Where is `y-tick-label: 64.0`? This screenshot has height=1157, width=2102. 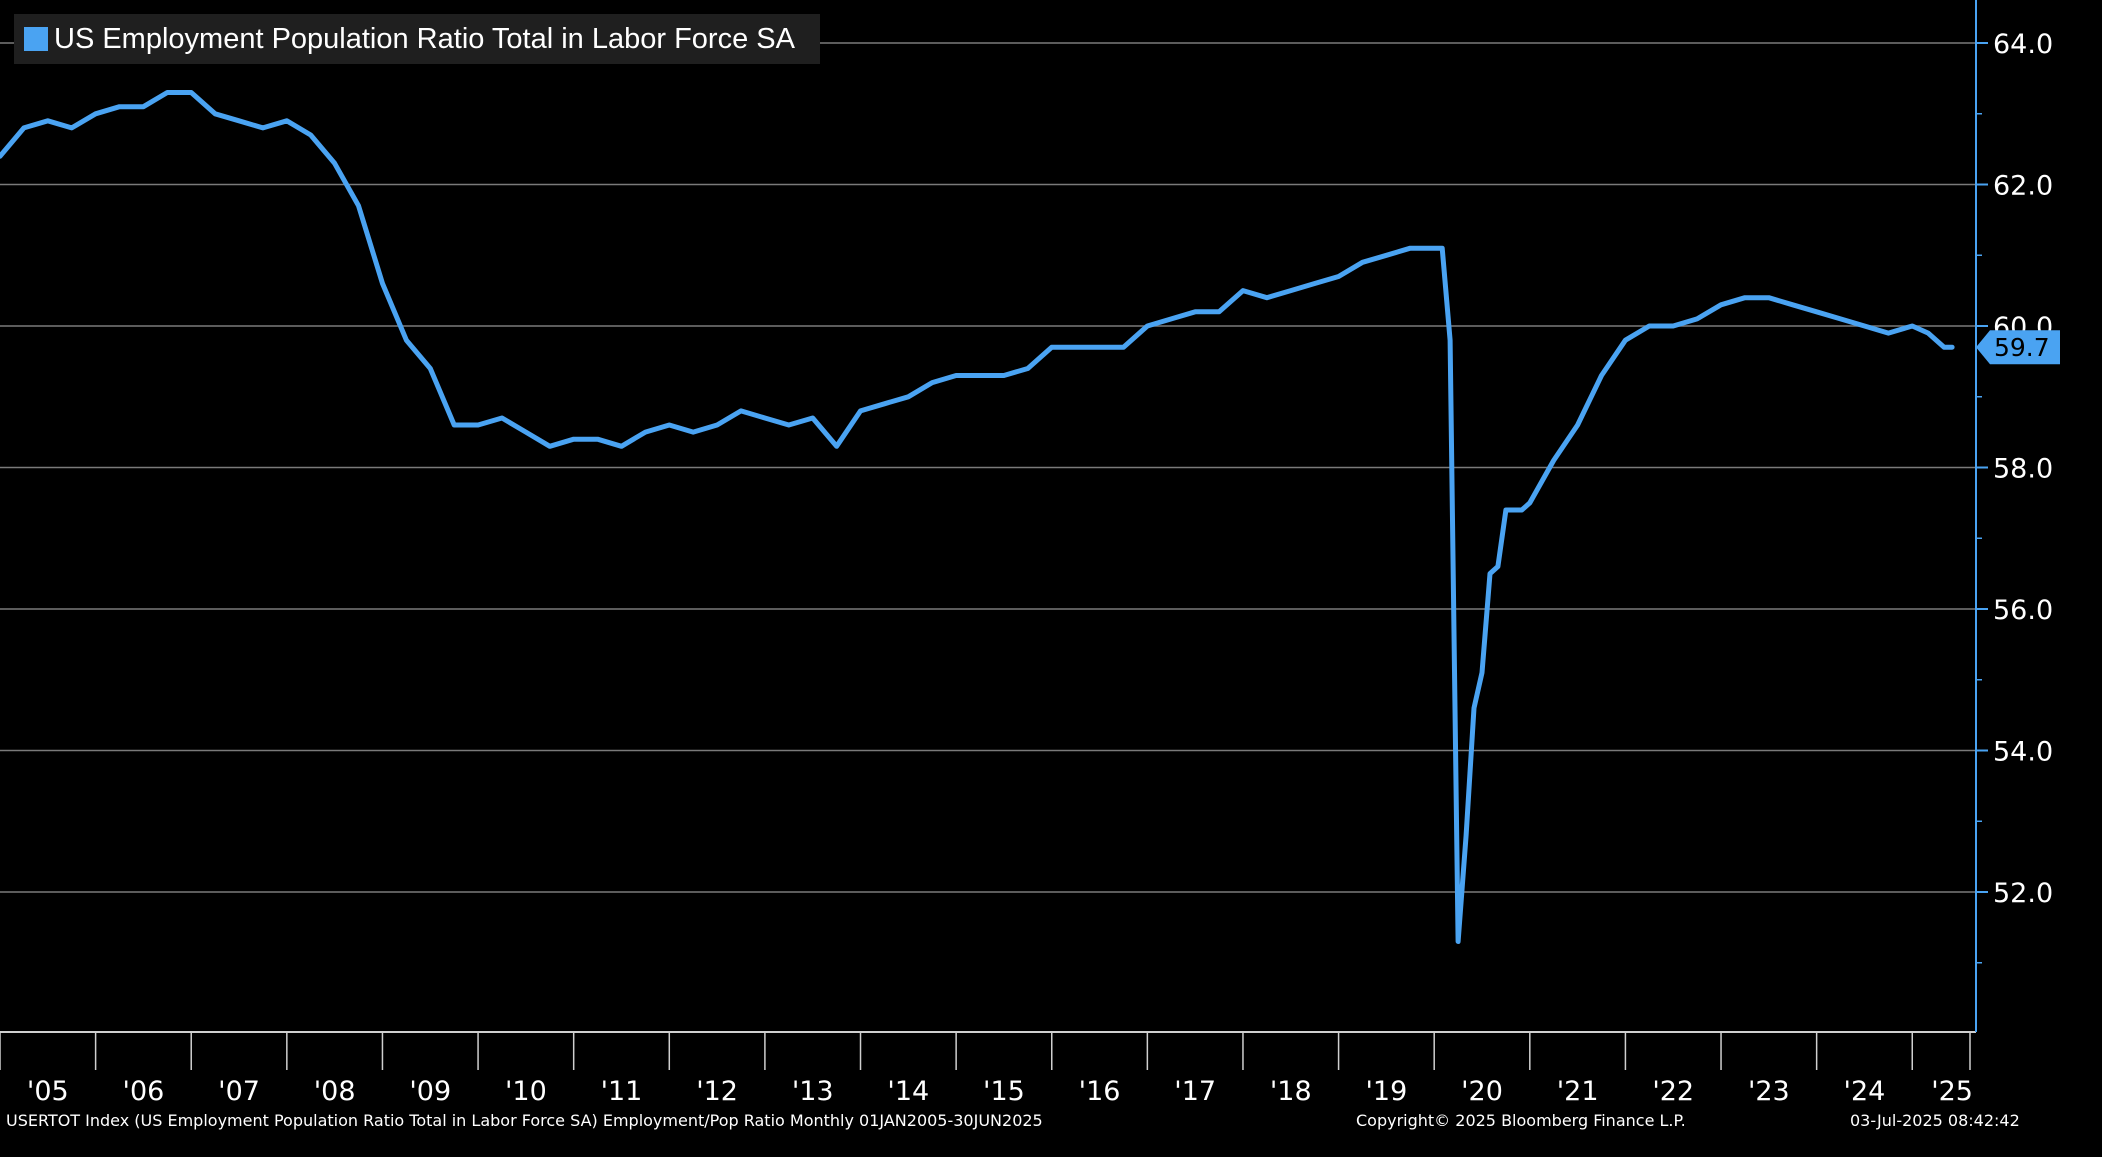 y-tick-label: 64.0 is located at coordinates (2023, 44).